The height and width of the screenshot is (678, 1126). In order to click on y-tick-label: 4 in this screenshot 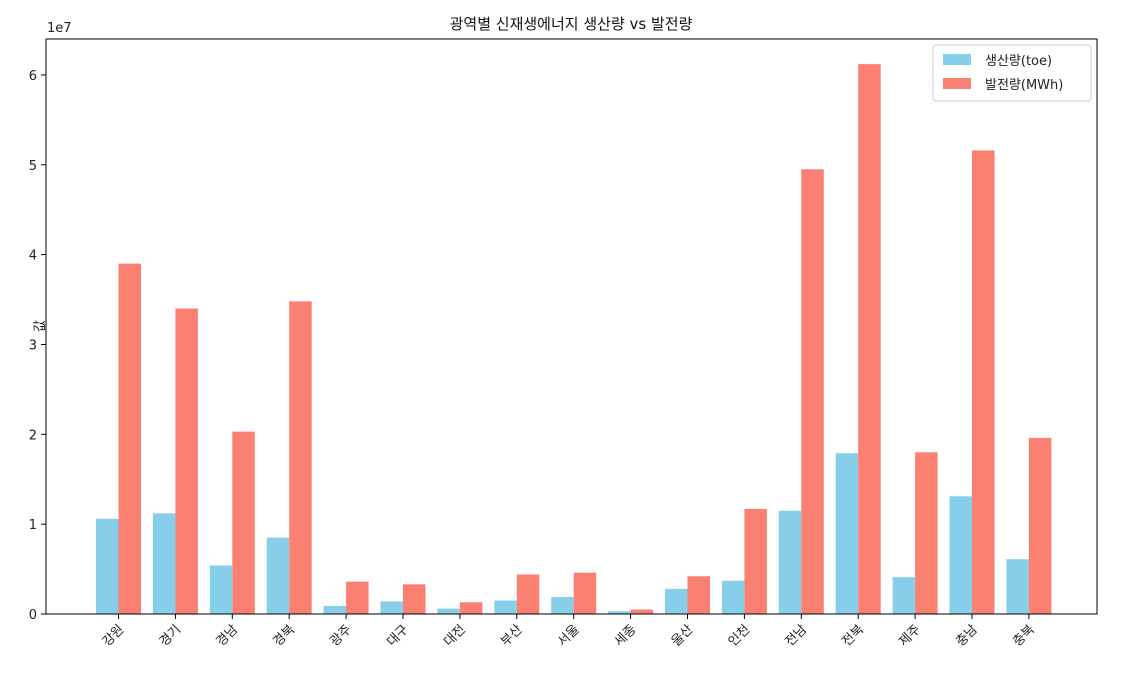, I will do `click(33, 256)`.